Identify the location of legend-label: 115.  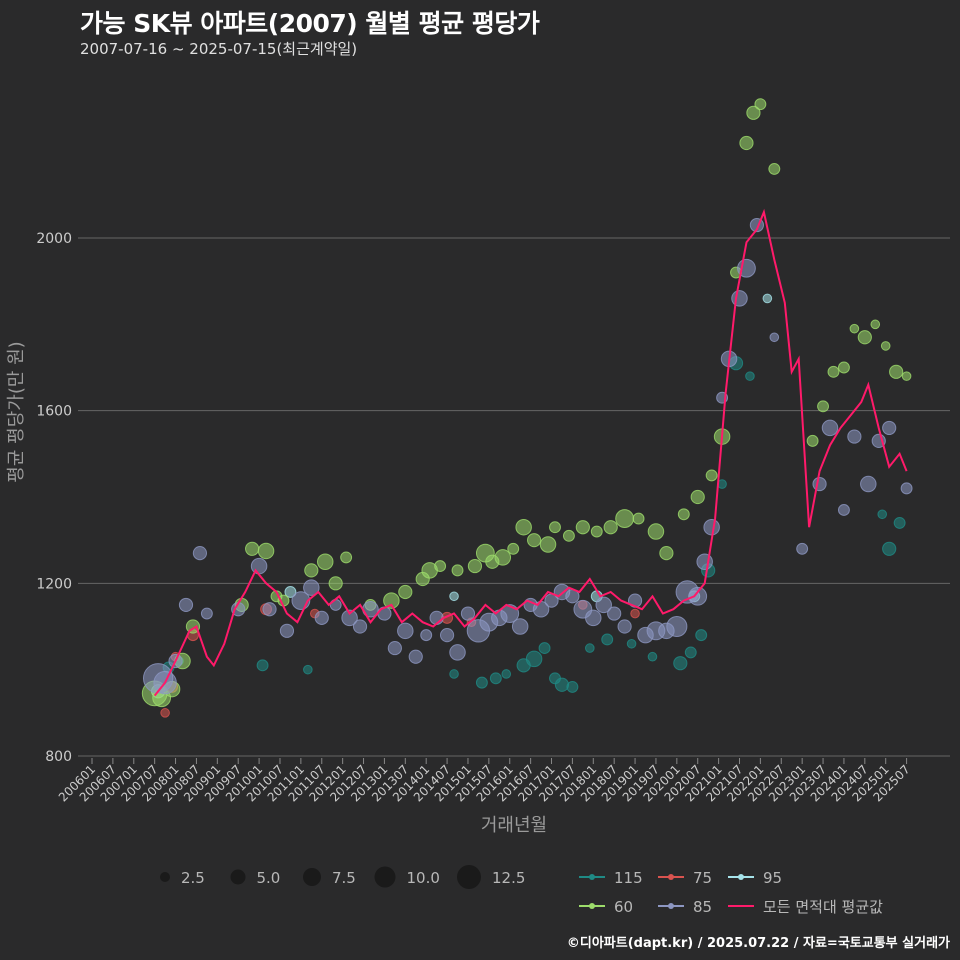
(628, 878).